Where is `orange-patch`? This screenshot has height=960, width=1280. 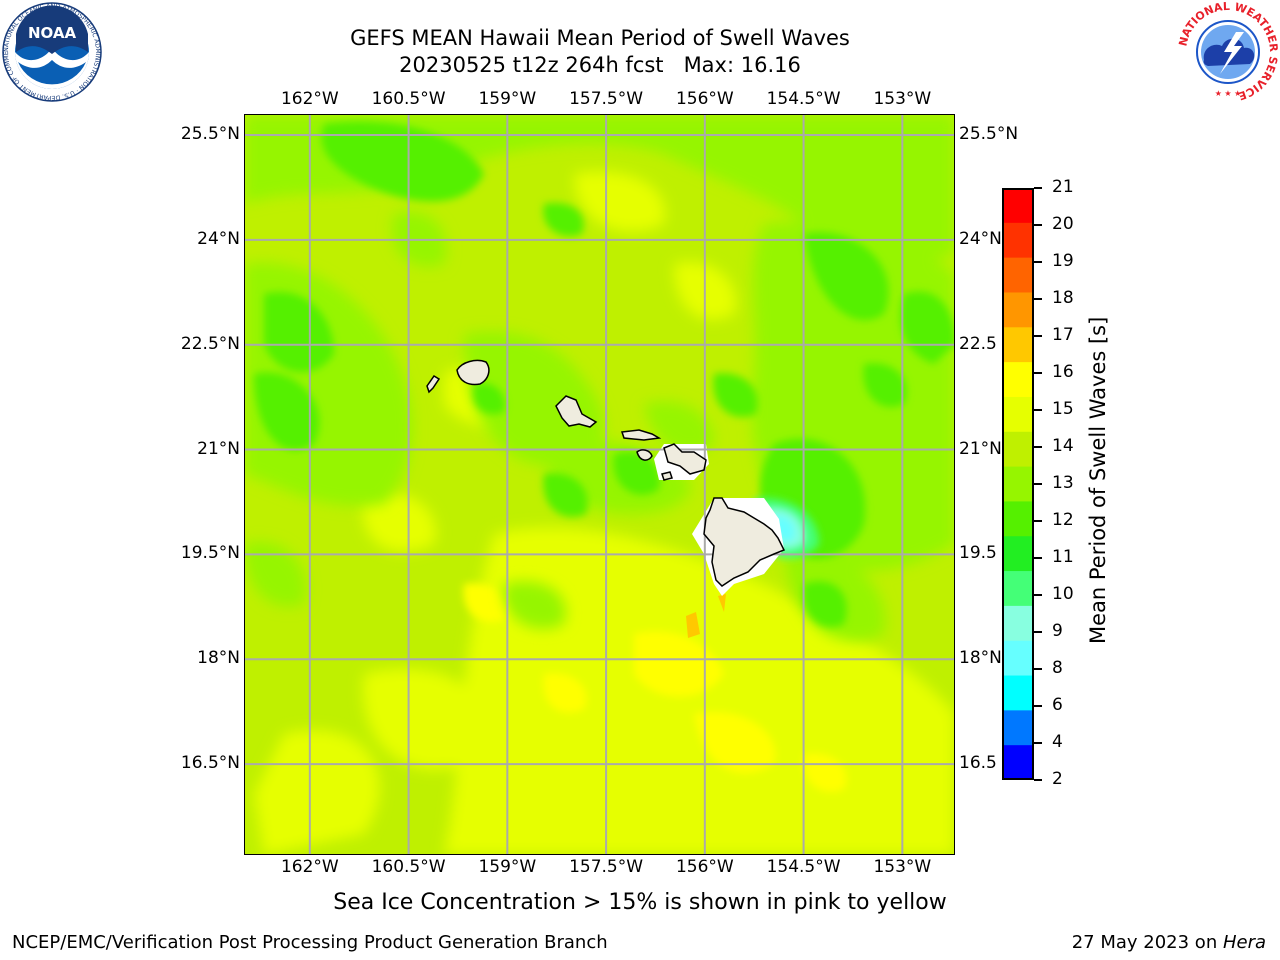
orange-patch is located at coordinates (693, 625).